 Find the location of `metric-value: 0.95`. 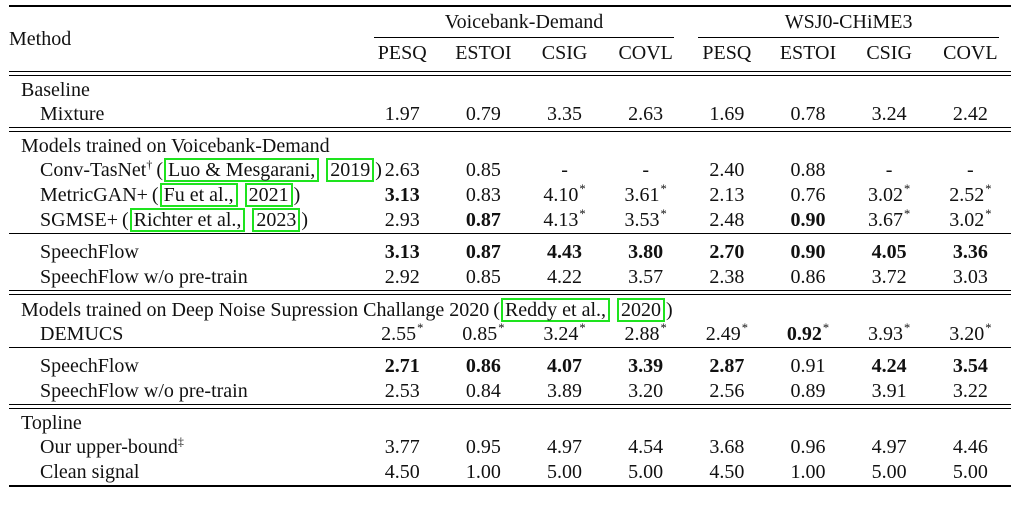

metric-value: 0.95 is located at coordinates (483, 447).